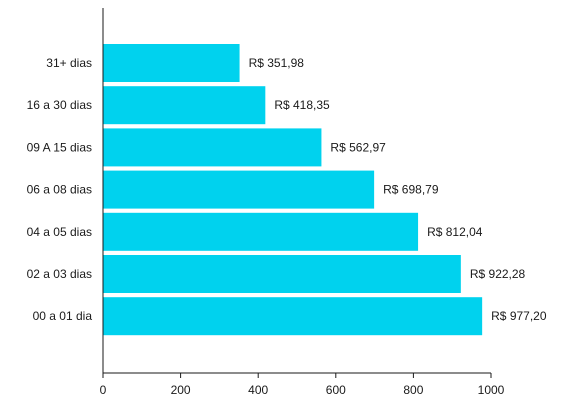  Describe the element at coordinates (498, 274) in the screenshot. I see `data-label-5: R$ 922,28` at that location.